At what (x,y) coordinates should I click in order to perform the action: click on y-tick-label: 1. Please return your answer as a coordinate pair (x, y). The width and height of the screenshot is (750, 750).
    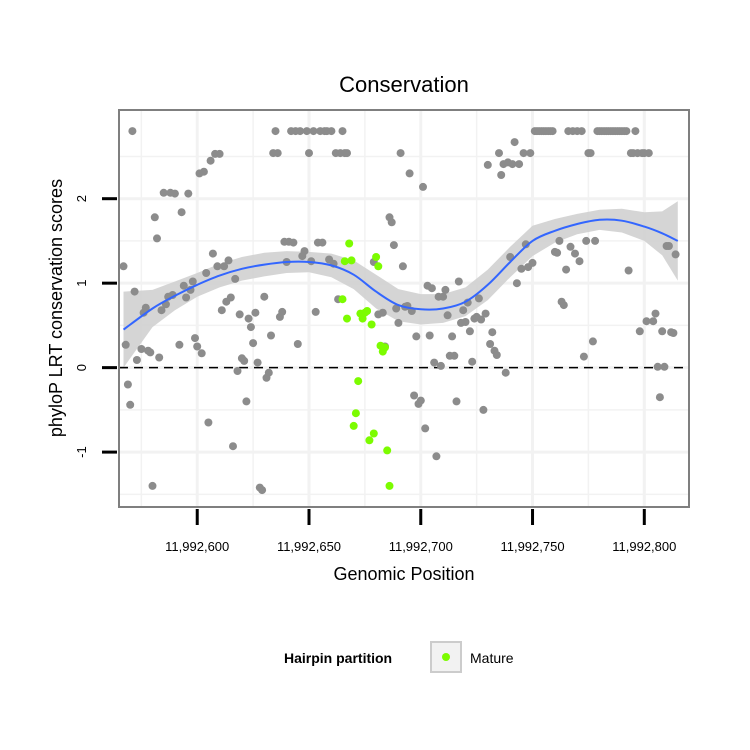
    Looking at the image, I should click on (81, 283).